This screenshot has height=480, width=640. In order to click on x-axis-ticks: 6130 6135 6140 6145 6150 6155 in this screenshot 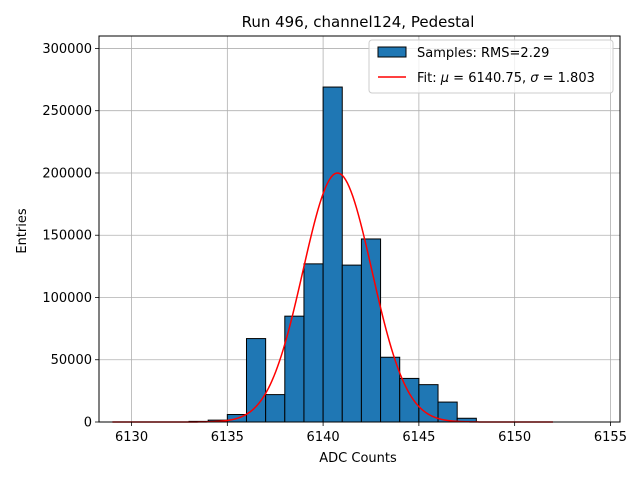, I will do `click(371, 433)`.